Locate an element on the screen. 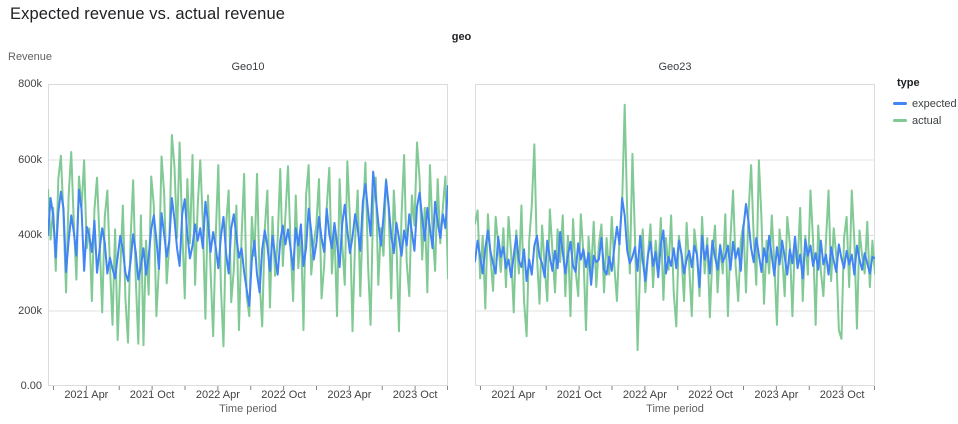 This screenshot has width=958, height=424. legend-title: type is located at coordinates (908, 83).